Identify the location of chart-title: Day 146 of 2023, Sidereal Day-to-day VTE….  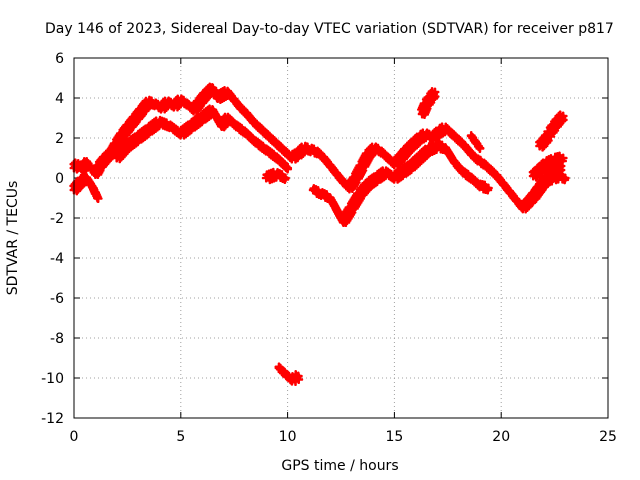
(329, 29).